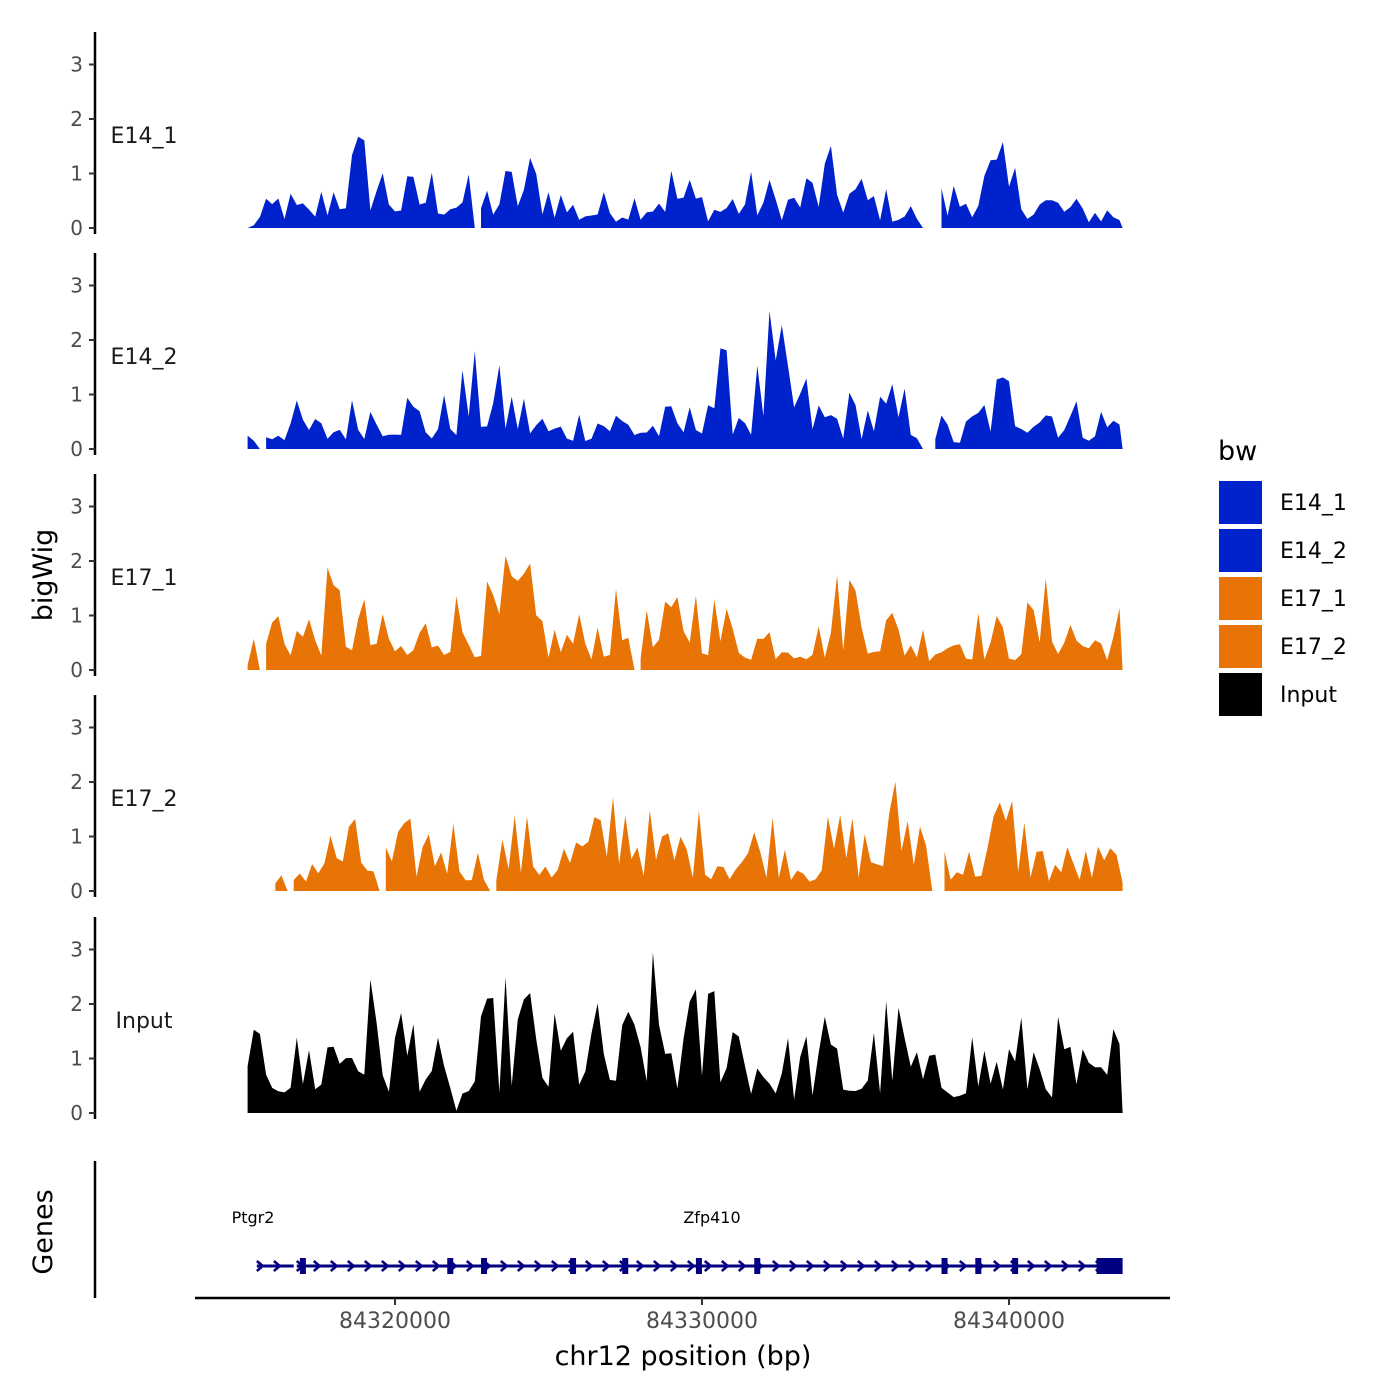 The width and height of the screenshot is (1400, 1400). I want to click on x-axis-title: chr12 position (bp), so click(683, 1356).